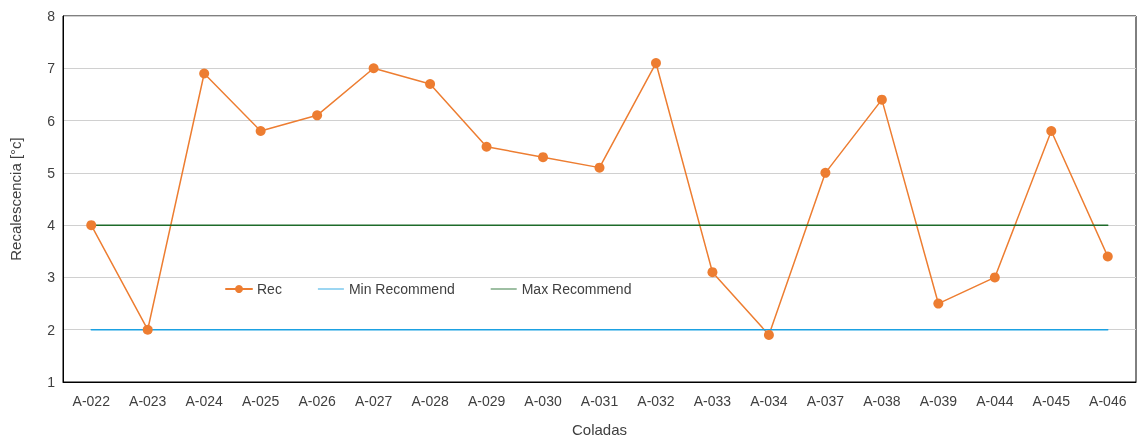 The width and height of the screenshot is (1140, 443). Describe the element at coordinates (269, 289) in the screenshot. I see `legend-label: Rec` at that location.